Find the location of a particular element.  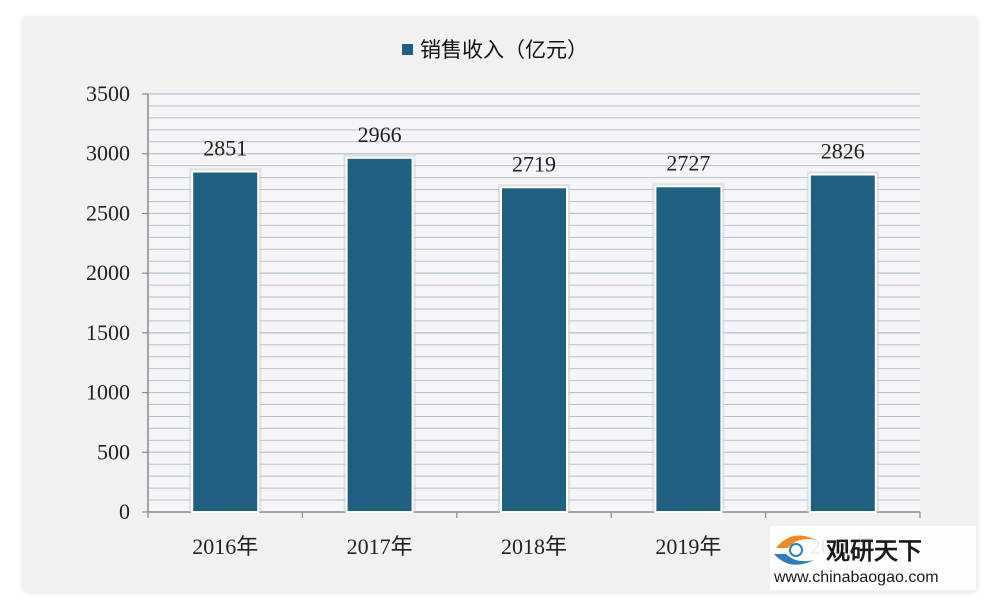

data-label: 2966 is located at coordinates (380, 134).